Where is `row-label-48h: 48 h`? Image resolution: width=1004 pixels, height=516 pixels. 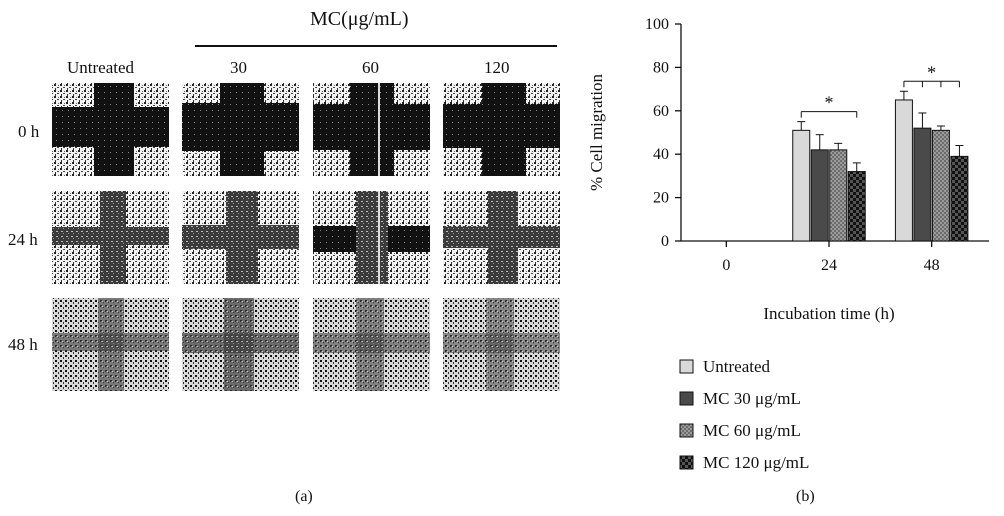 row-label-48h: 48 h is located at coordinates (23, 344).